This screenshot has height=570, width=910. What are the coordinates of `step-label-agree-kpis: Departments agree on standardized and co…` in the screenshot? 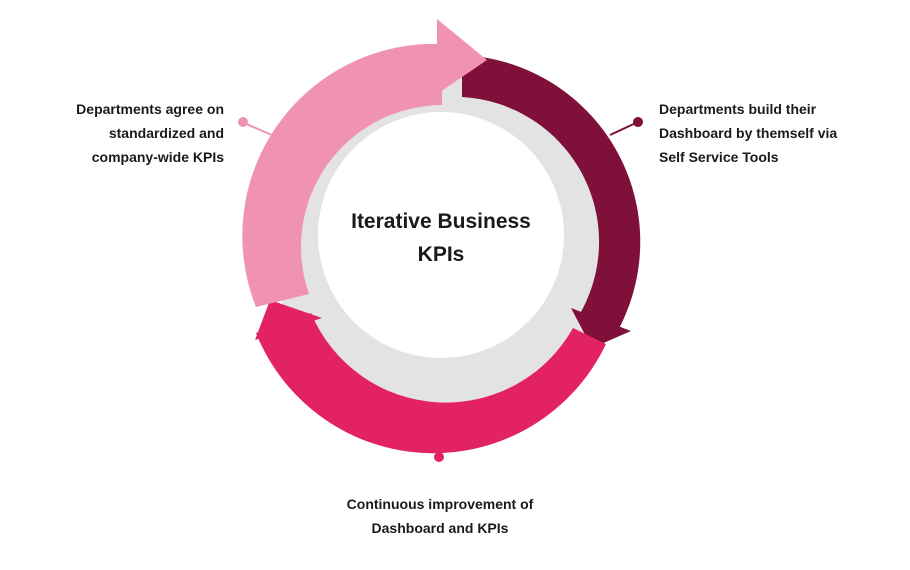 It's located at (150, 133).